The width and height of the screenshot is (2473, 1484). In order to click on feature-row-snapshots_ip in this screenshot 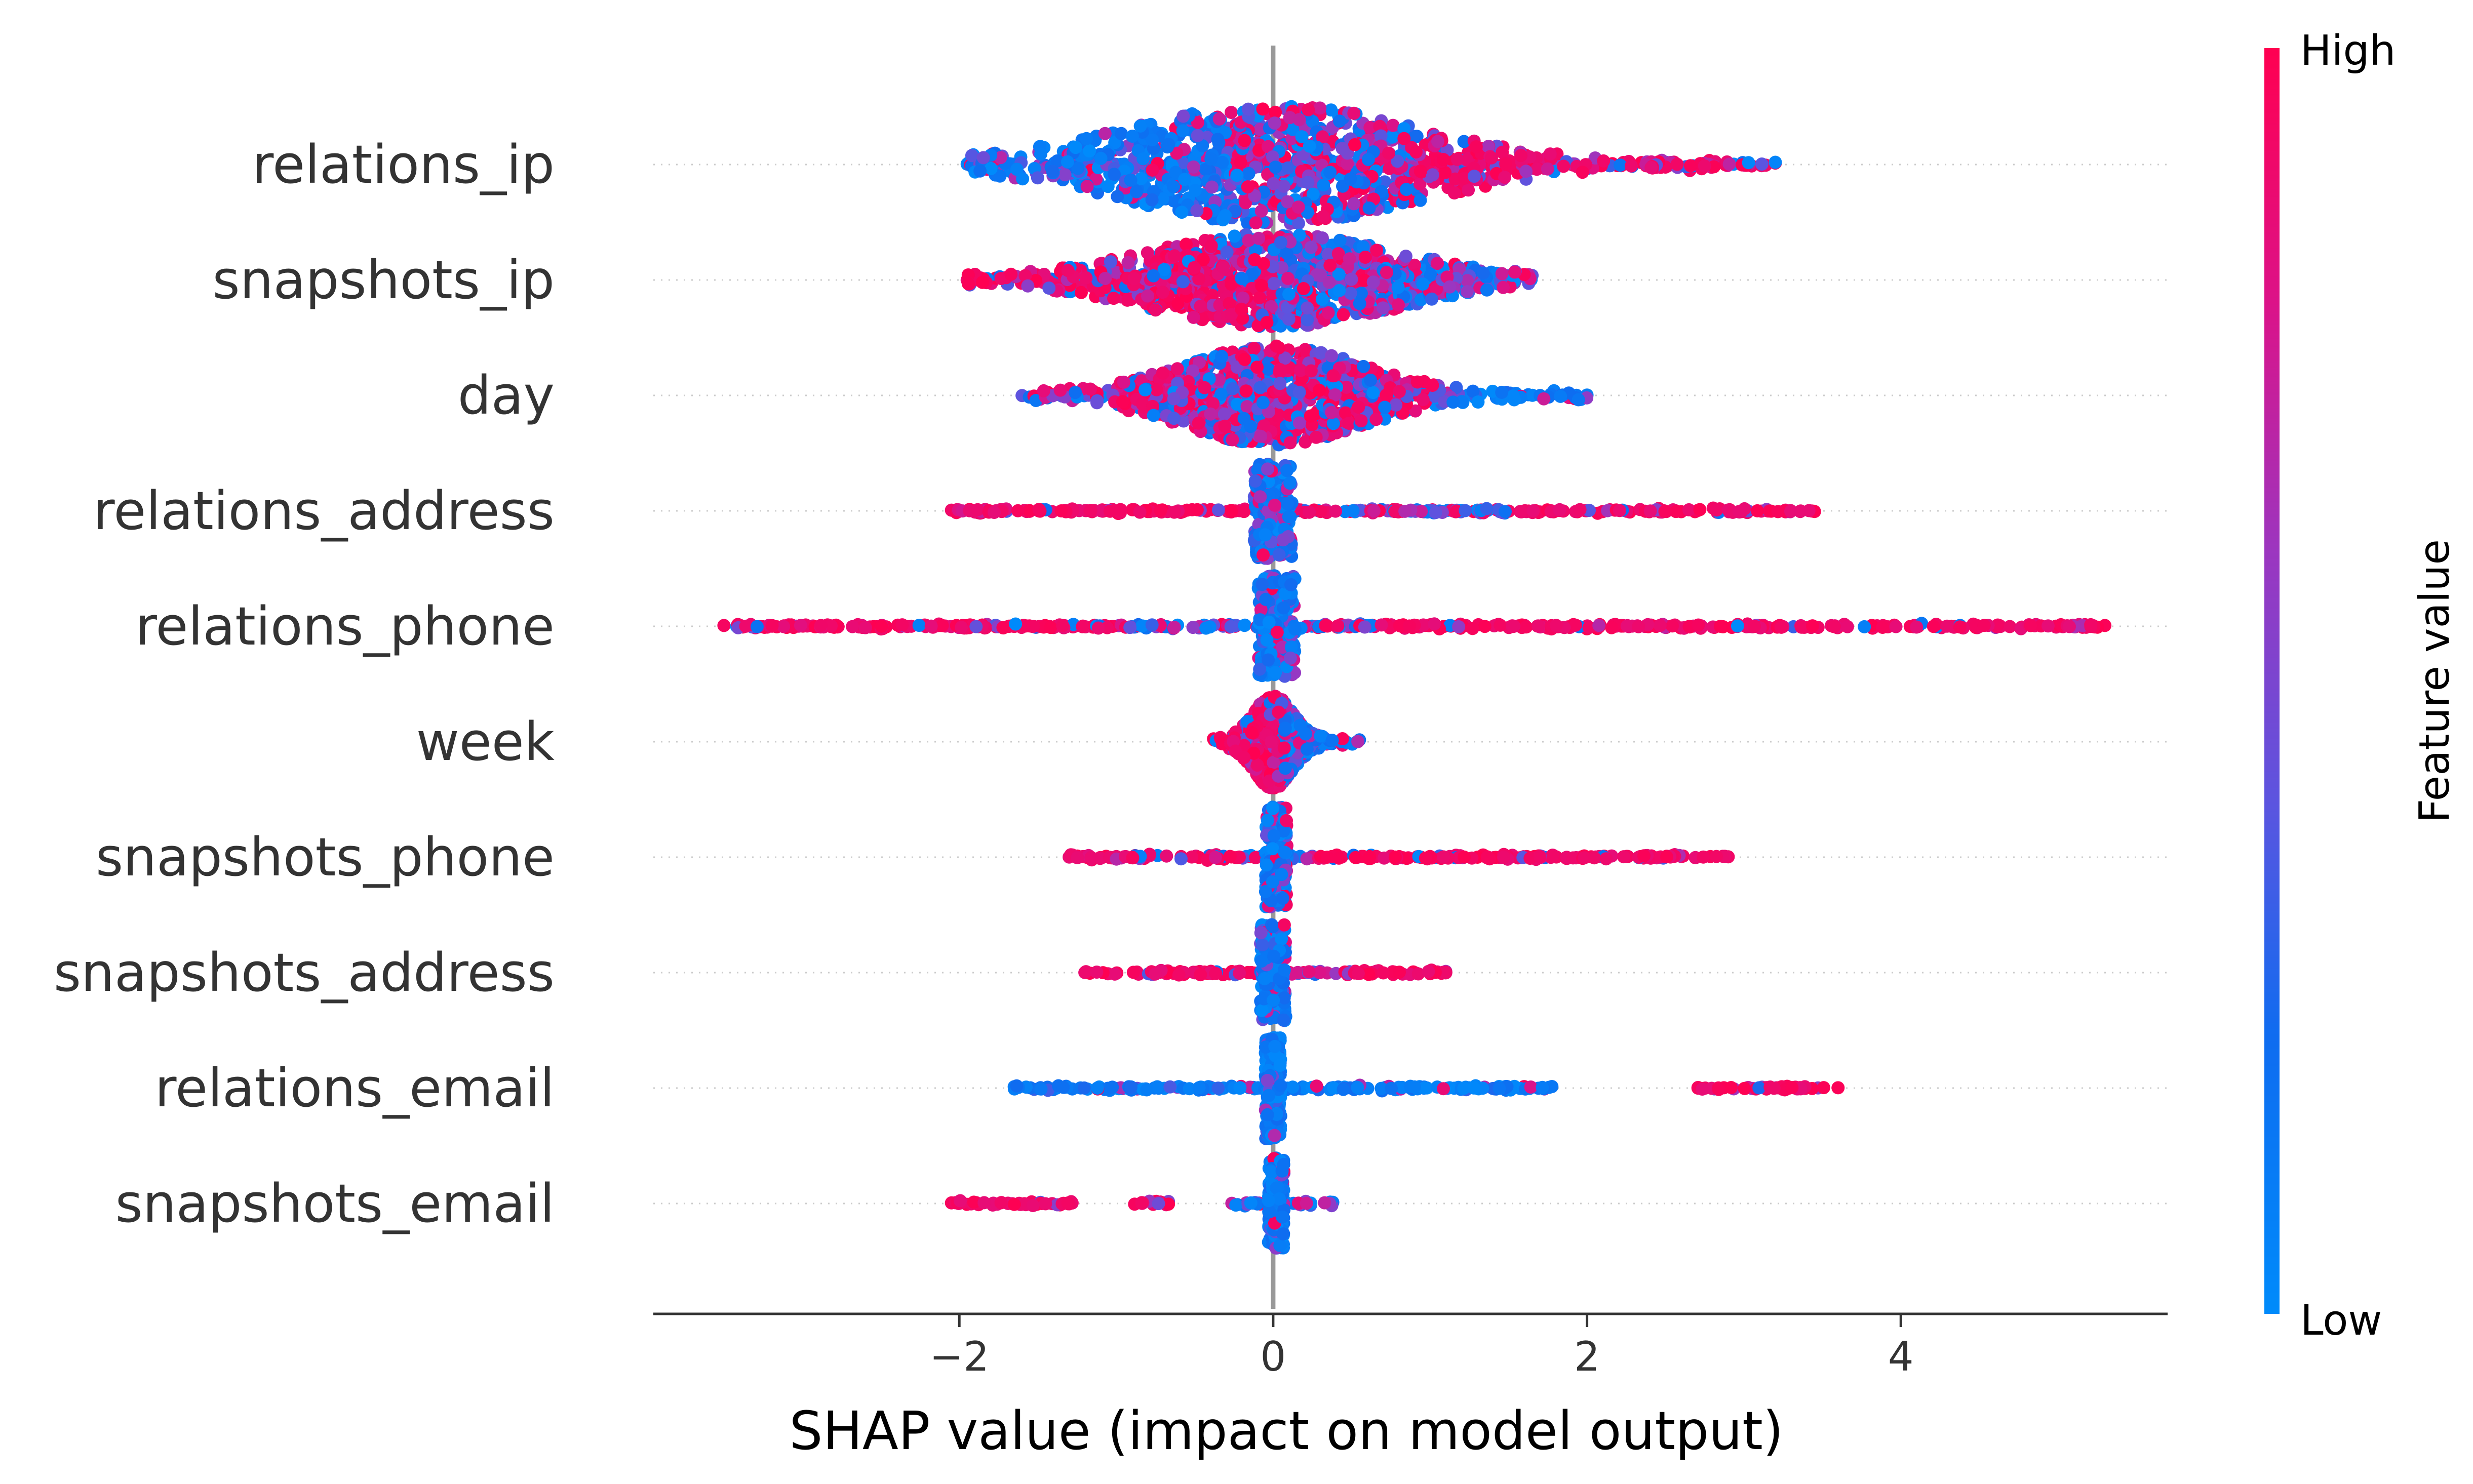, I will do `click(1249, 280)`.